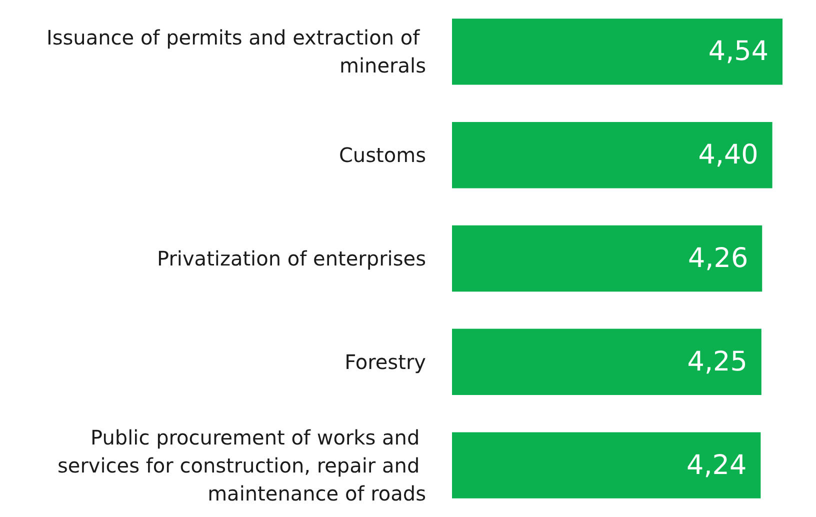 The width and height of the screenshot is (816, 517). I want to click on data-label: 4,24, so click(716, 465).